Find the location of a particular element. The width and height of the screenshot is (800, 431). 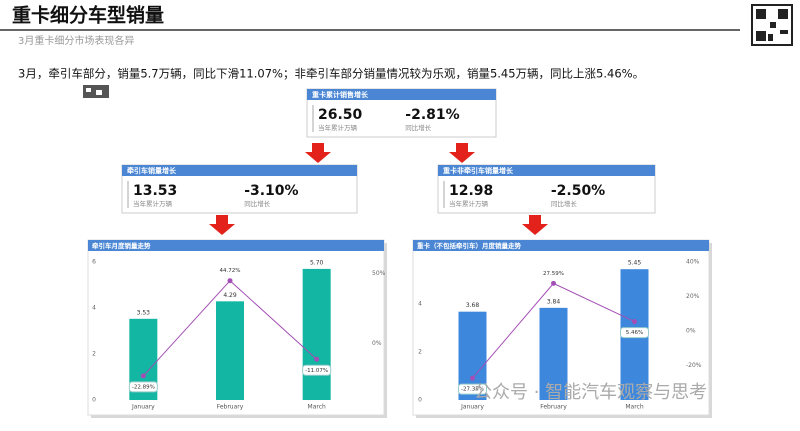

line-value-label: -11.07% is located at coordinates (316, 371).